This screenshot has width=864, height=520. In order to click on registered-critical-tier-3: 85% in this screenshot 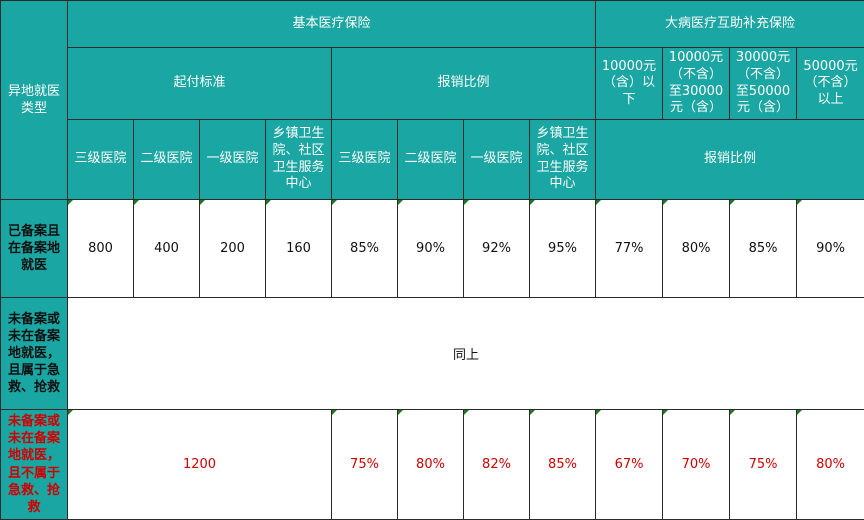, I will do `click(763, 248)`.